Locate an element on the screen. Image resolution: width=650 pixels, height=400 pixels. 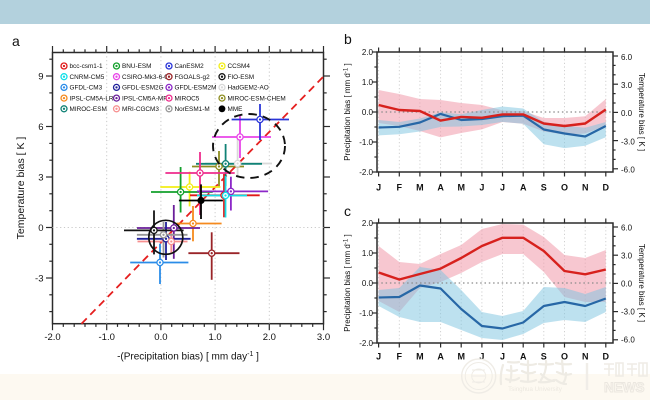
svg-text: IPSL-CM5A-LR is located at coordinates (92, 98).